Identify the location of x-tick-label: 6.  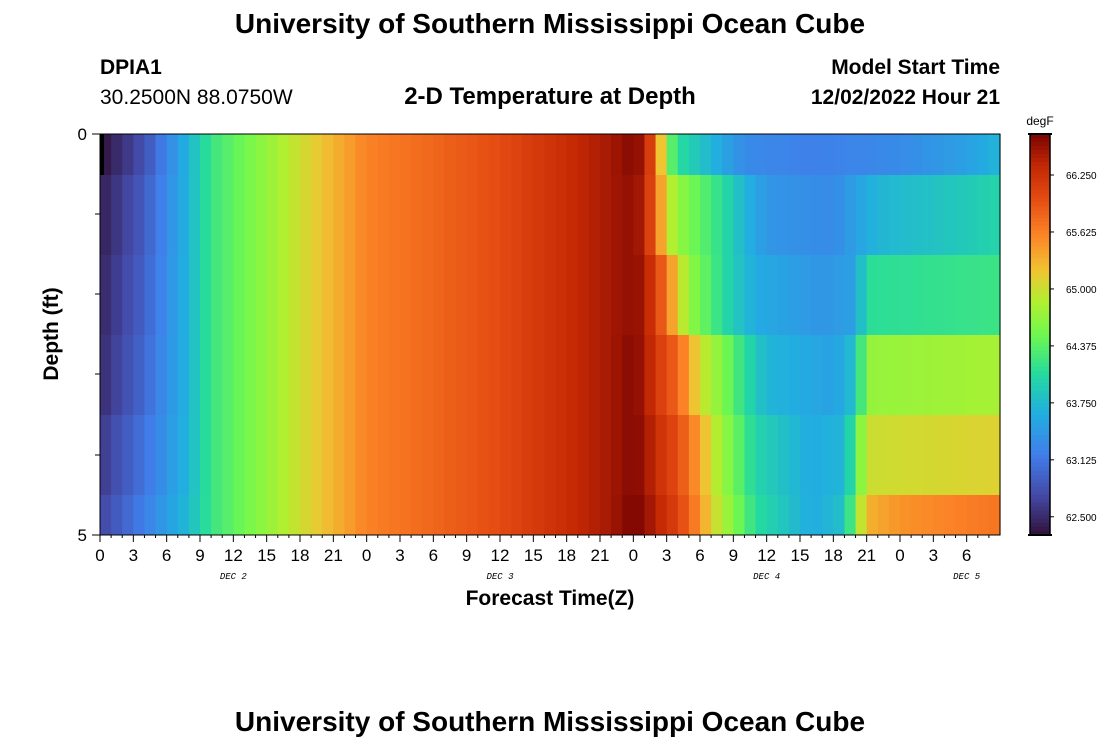
(966, 555).